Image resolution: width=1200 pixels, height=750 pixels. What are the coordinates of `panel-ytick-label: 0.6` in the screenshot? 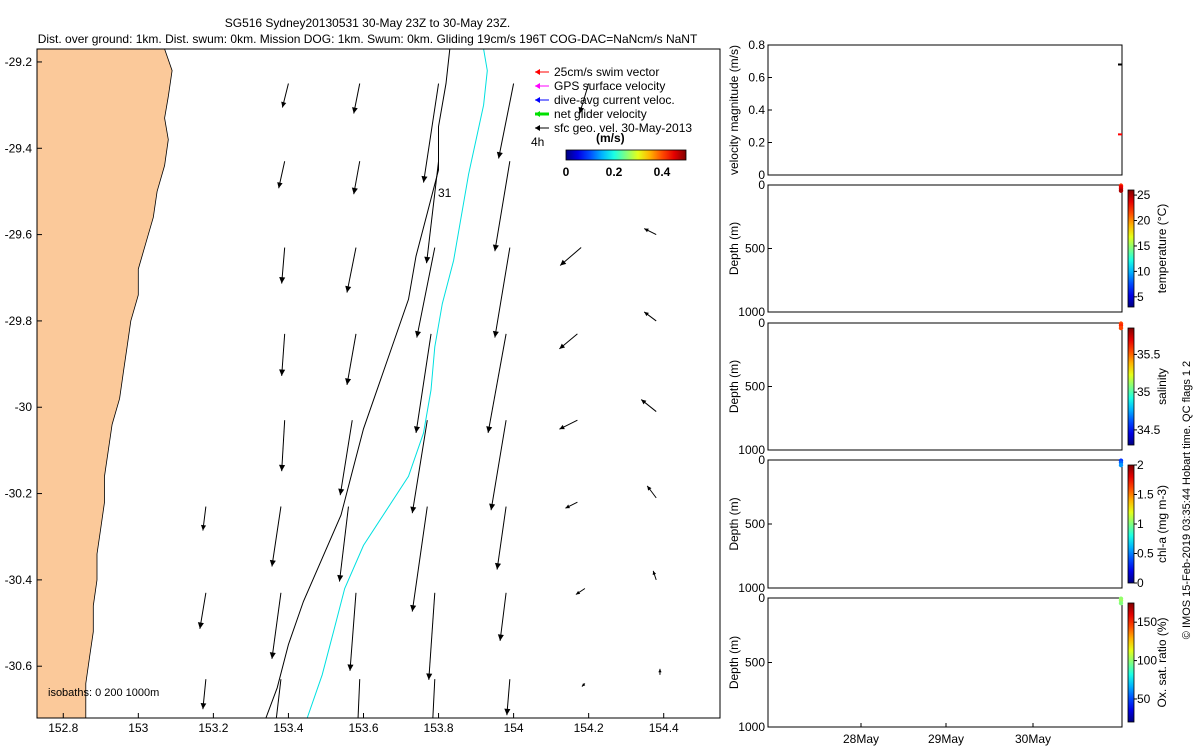 It's located at (756, 78).